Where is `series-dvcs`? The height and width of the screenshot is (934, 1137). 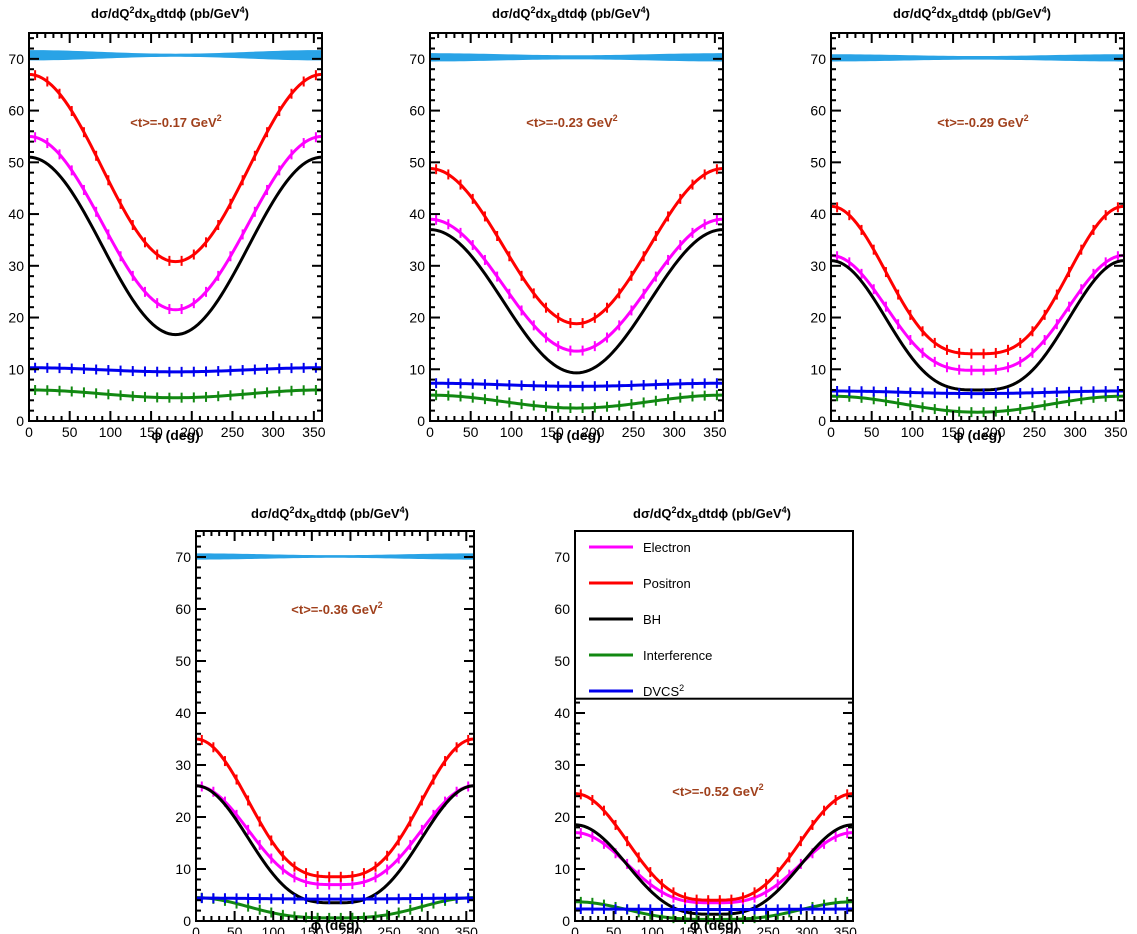
series-dvcs is located at coordinates (977, 392).